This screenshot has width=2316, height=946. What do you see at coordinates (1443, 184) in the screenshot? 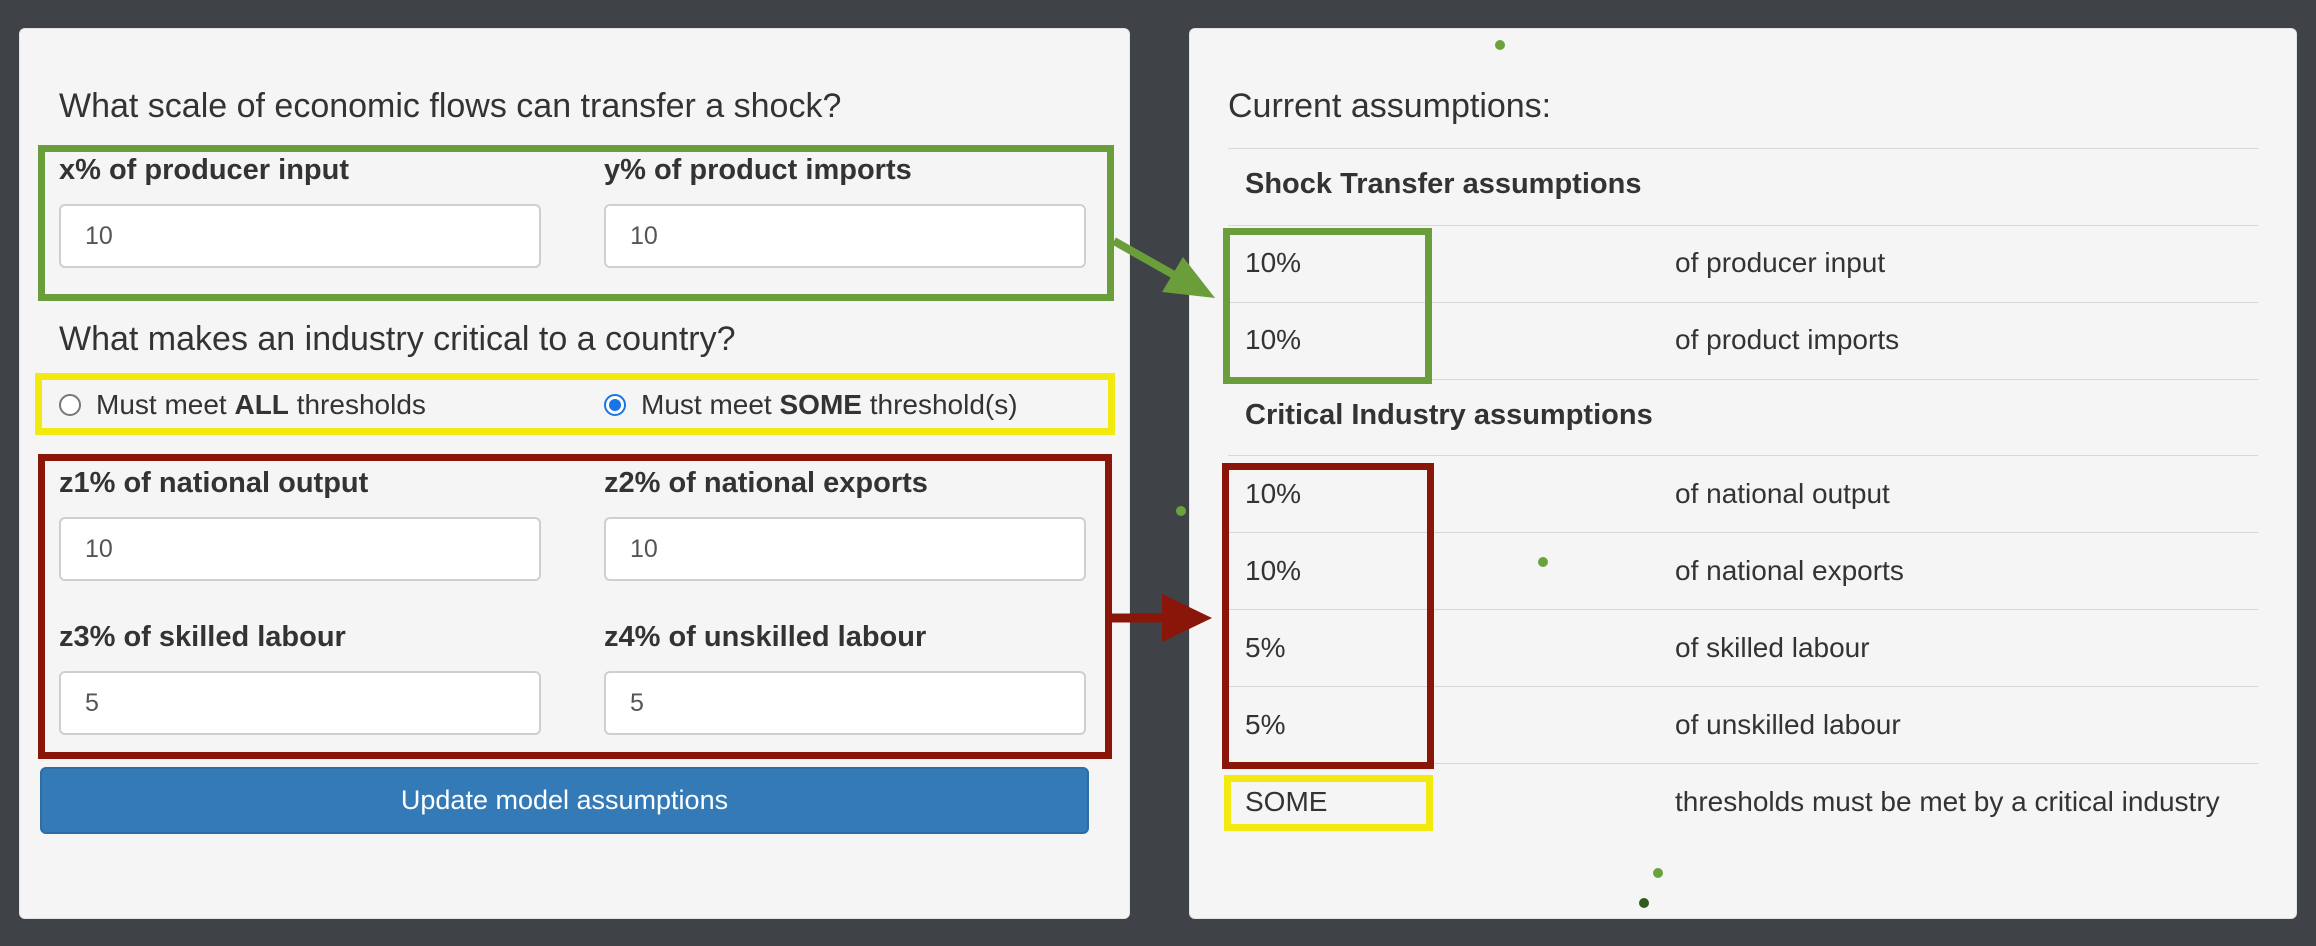
I see `shock-transfer-title: Shock Transfer assumptions` at bounding box center [1443, 184].